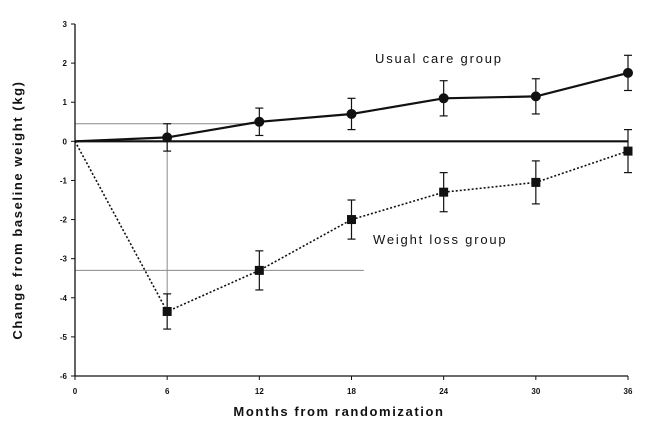  Describe the element at coordinates (64, 298) in the screenshot. I see `y-tick-label: -4` at that location.